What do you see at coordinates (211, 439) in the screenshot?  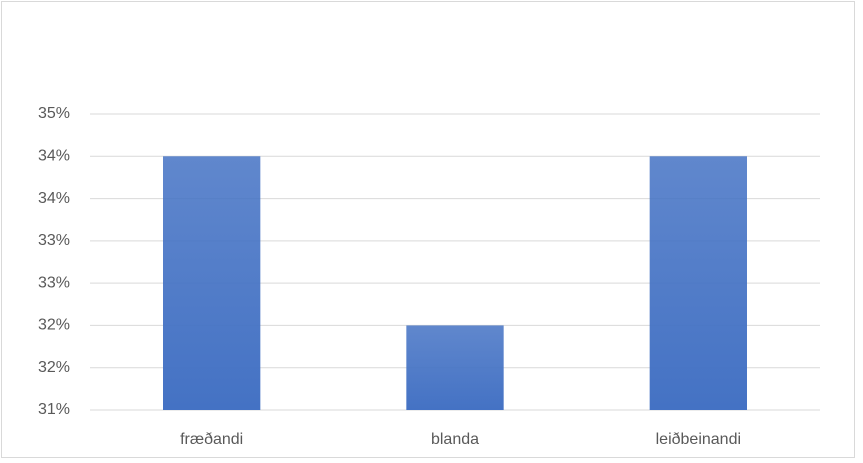 I see `x-tick-label: fræðandi` at bounding box center [211, 439].